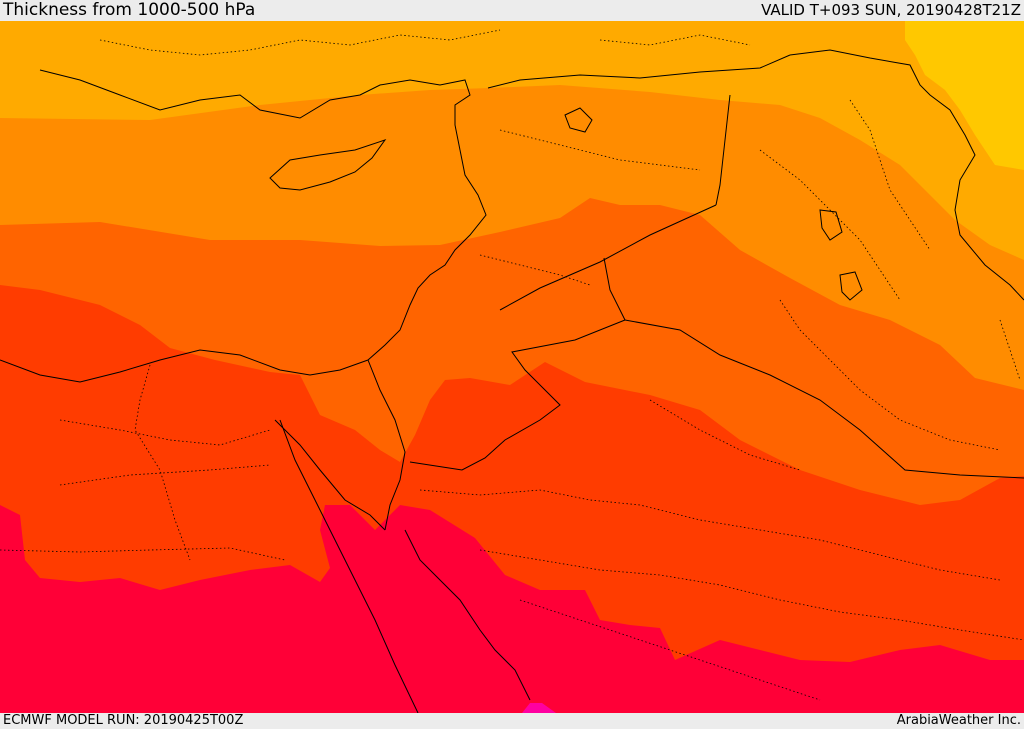 The image size is (1024, 729). Describe the element at coordinates (129, 10) in the screenshot. I see `map-title: Thickness from 1000-500 hPa` at that location.